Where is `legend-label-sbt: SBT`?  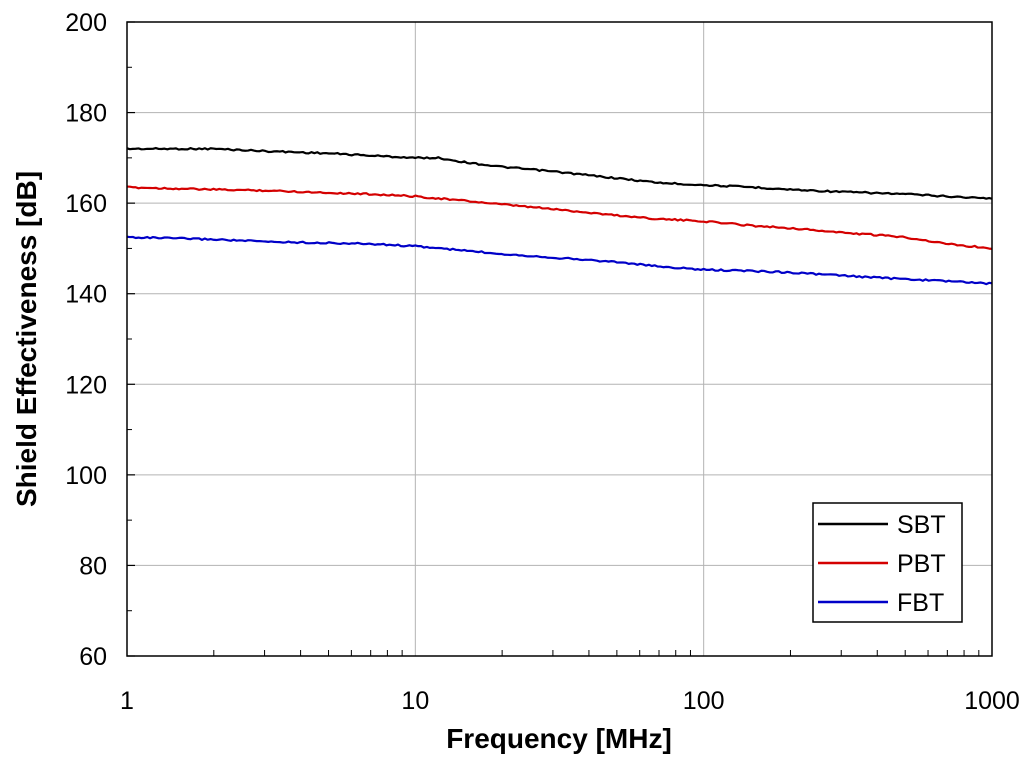 legend-label-sbt: SBT is located at coordinates (921, 525).